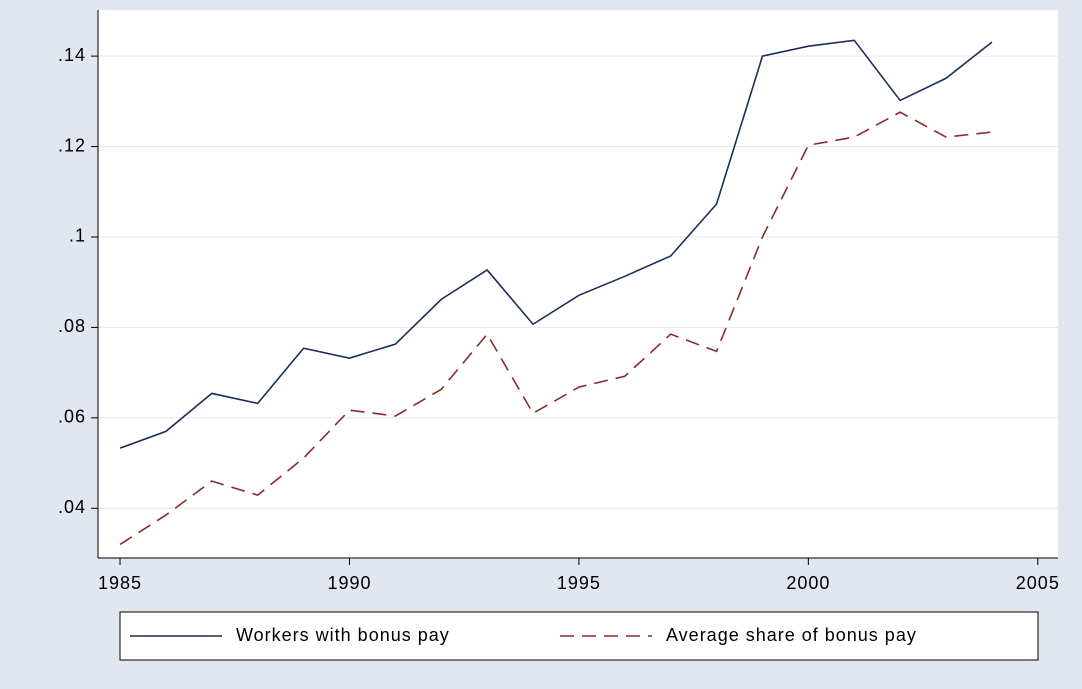  I want to click on x-tick-label: 1995, so click(579, 583).